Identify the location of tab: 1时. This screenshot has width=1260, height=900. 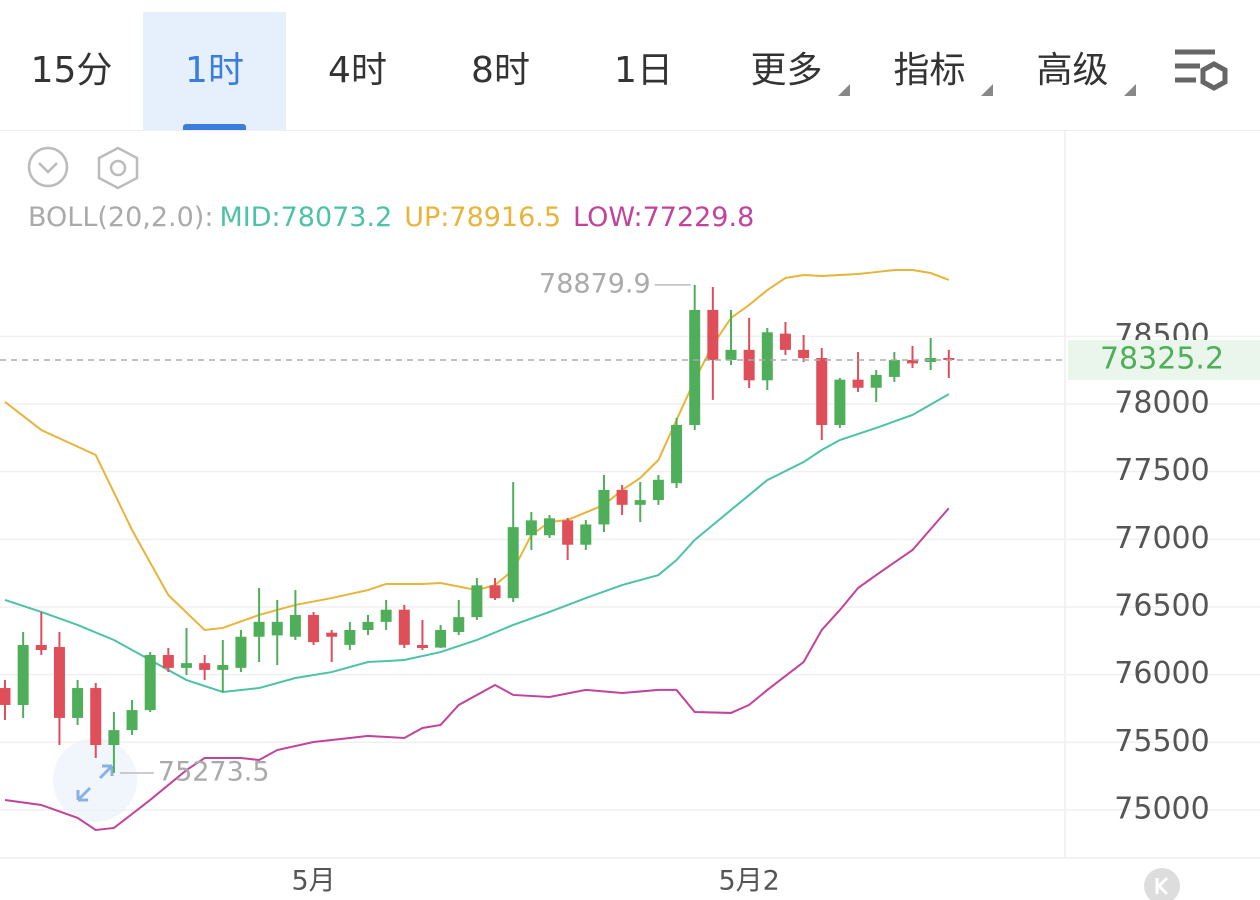
(214, 71).